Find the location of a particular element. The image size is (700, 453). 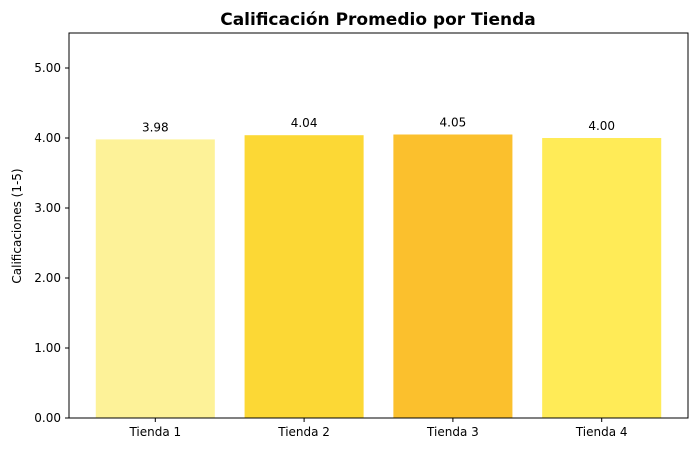

x-tick-label: Tienda 3 is located at coordinates (452, 432).